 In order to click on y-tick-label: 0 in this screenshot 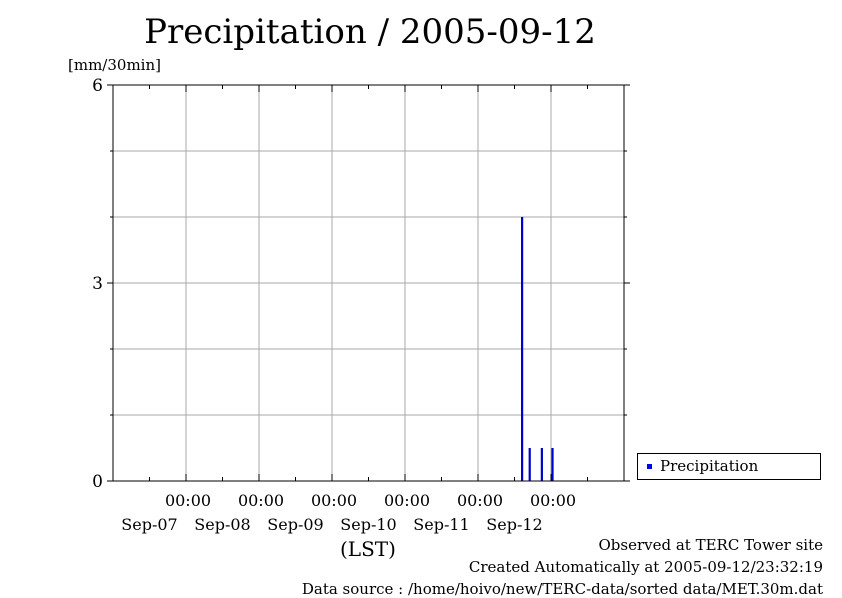, I will do `click(97, 482)`.